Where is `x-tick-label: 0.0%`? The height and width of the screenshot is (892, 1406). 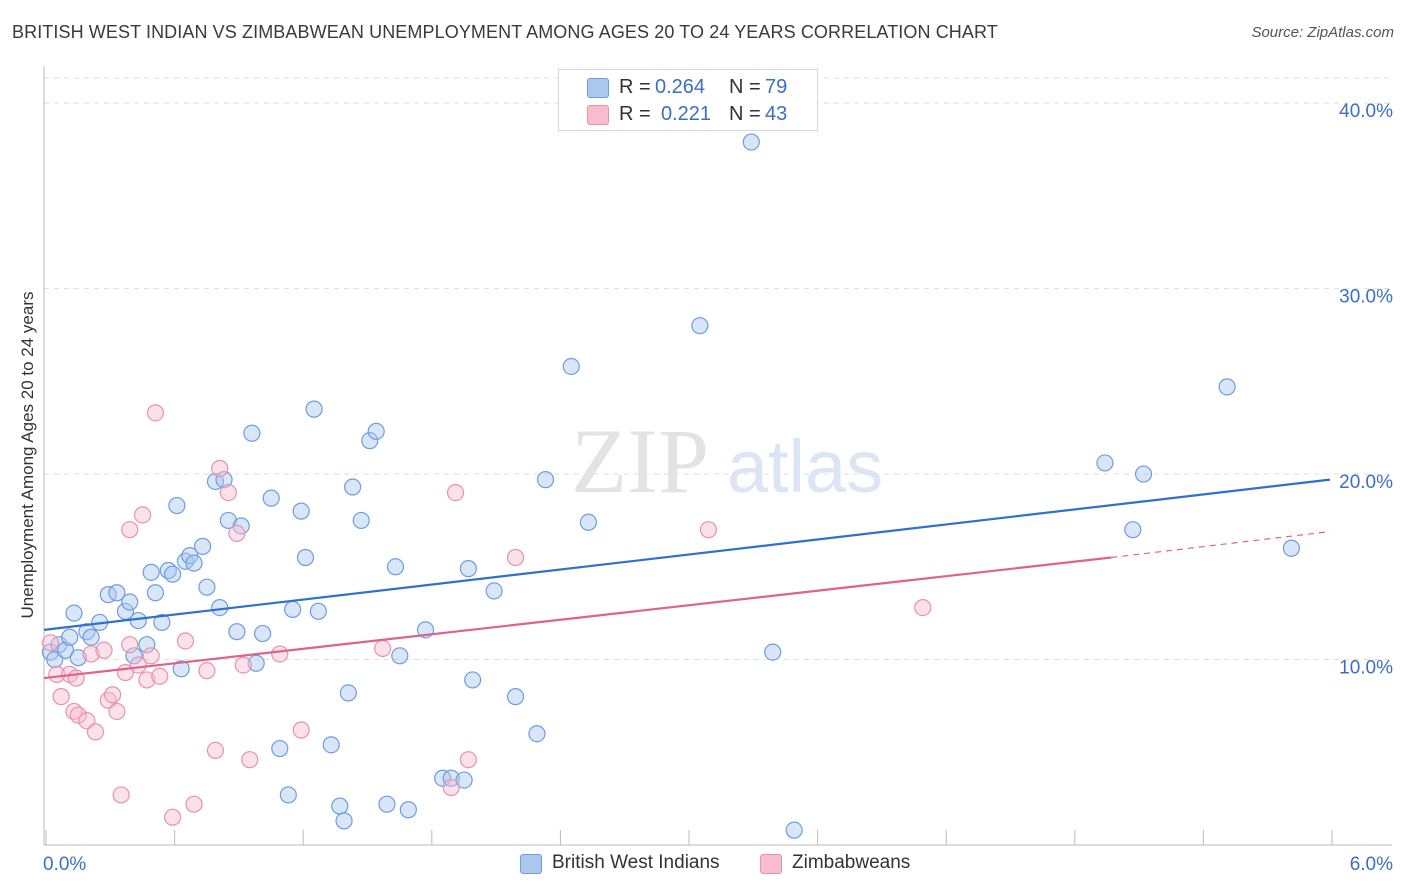
x-tick-label: 0.0% is located at coordinates (64, 864).